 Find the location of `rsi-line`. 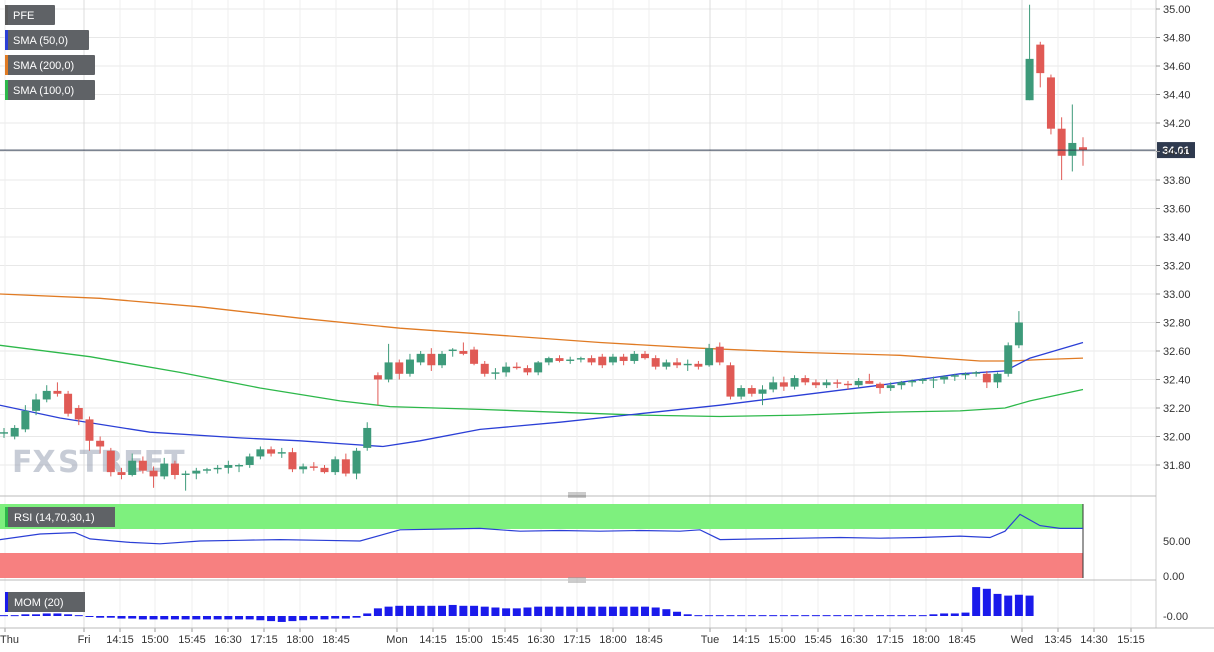

rsi-line is located at coordinates (541, 529).